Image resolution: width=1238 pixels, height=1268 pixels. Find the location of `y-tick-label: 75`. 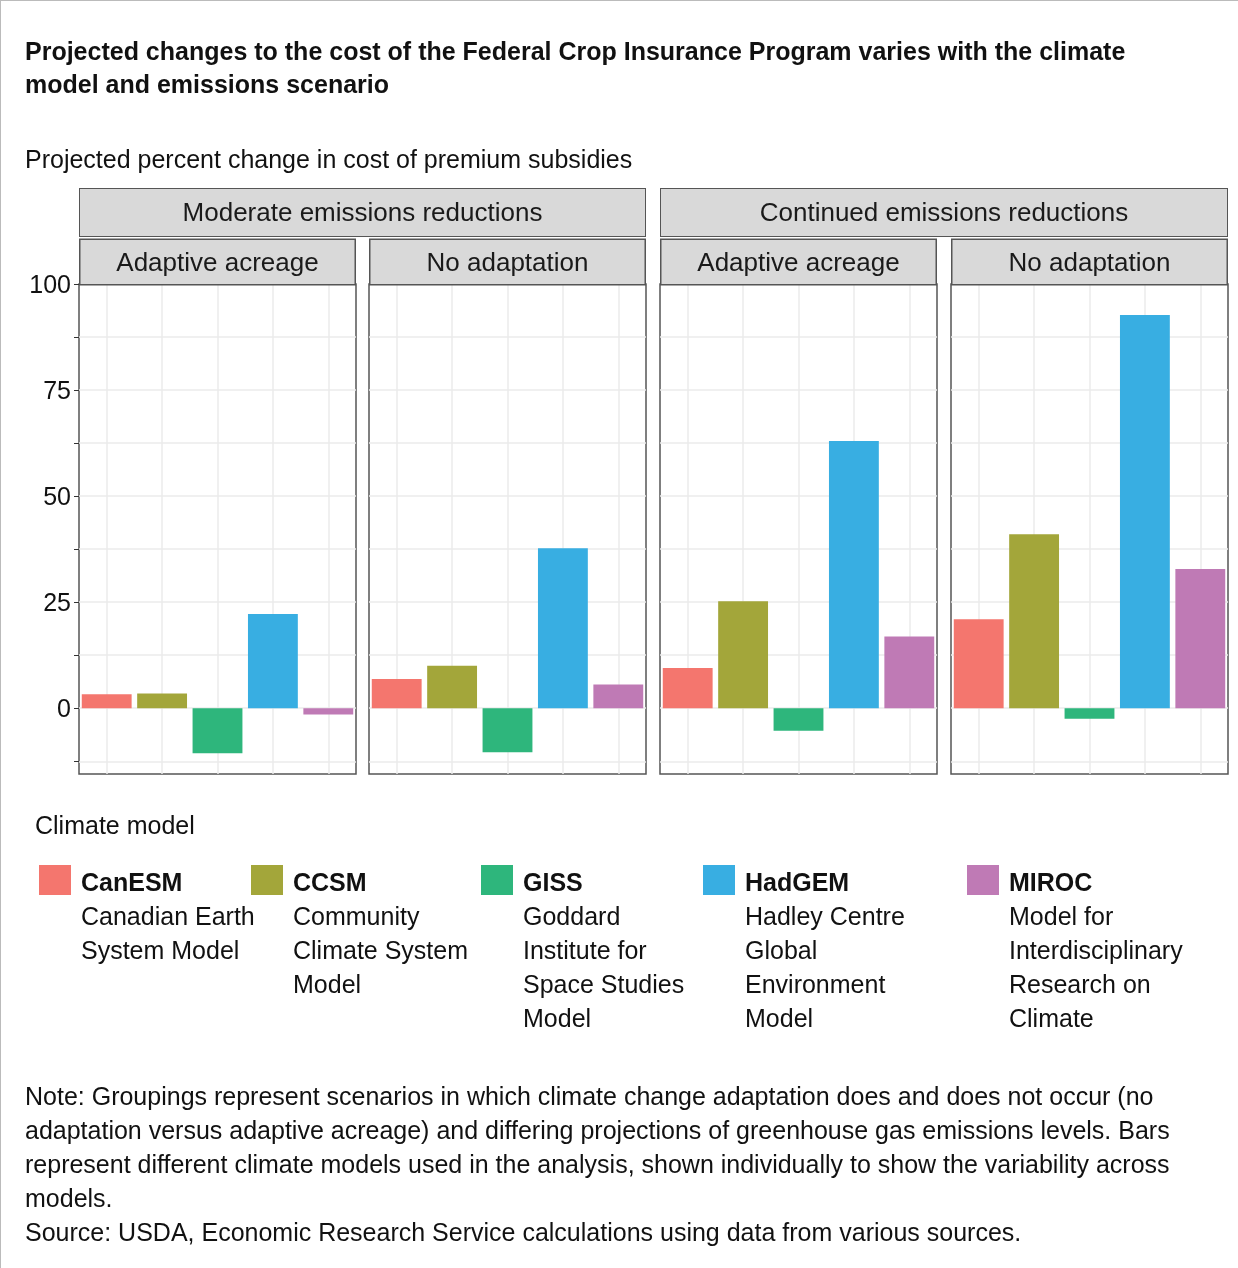

y-tick-label: 75 is located at coordinates (57, 390).